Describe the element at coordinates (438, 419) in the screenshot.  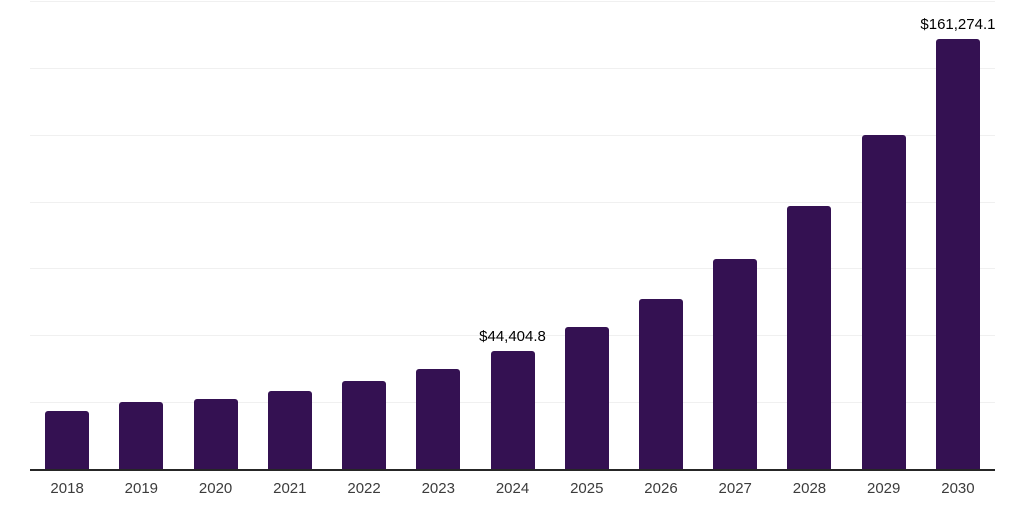
I see `bar-2023` at that location.